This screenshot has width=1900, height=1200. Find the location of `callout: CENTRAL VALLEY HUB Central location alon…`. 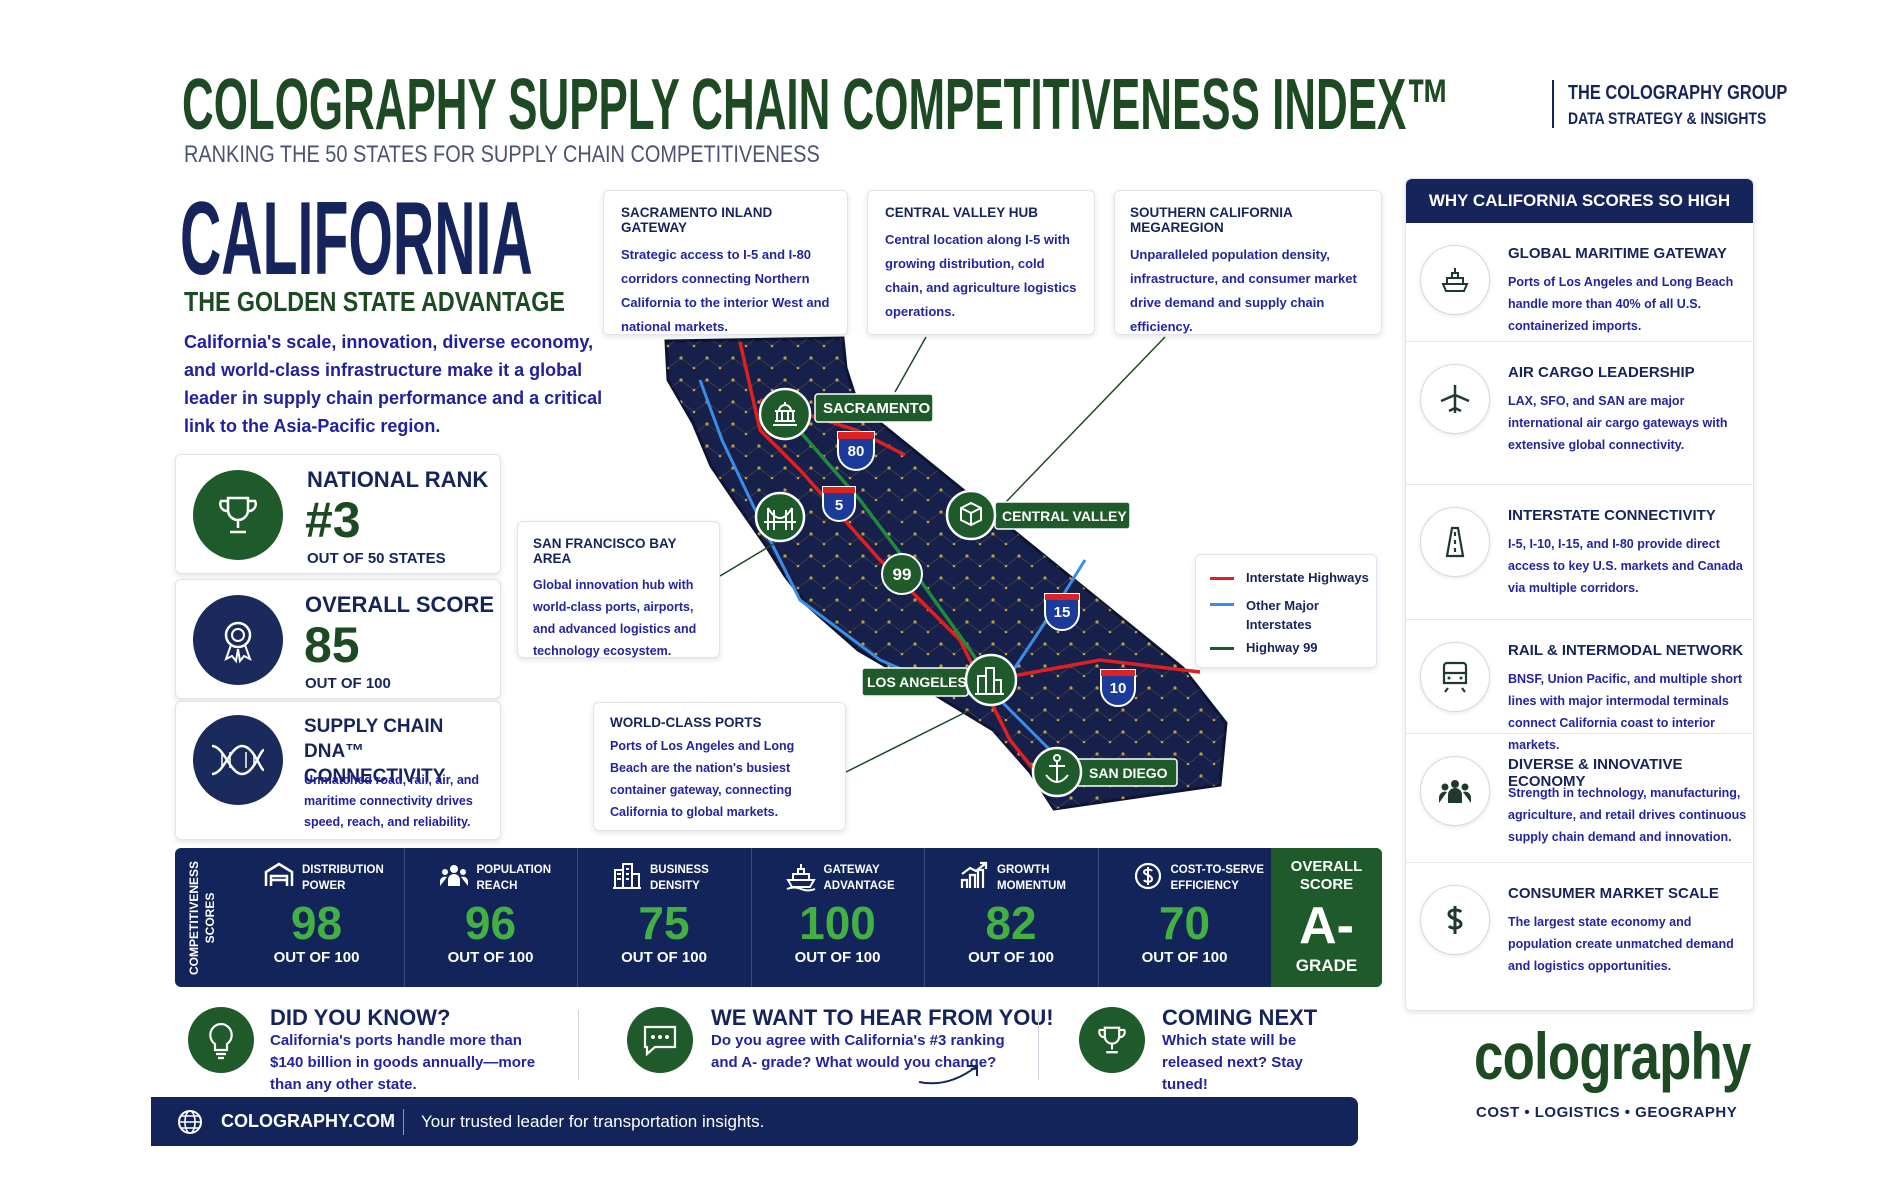

callout: CENTRAL VALLEY HUB Central location alon… is located at coordinates (981, 262).